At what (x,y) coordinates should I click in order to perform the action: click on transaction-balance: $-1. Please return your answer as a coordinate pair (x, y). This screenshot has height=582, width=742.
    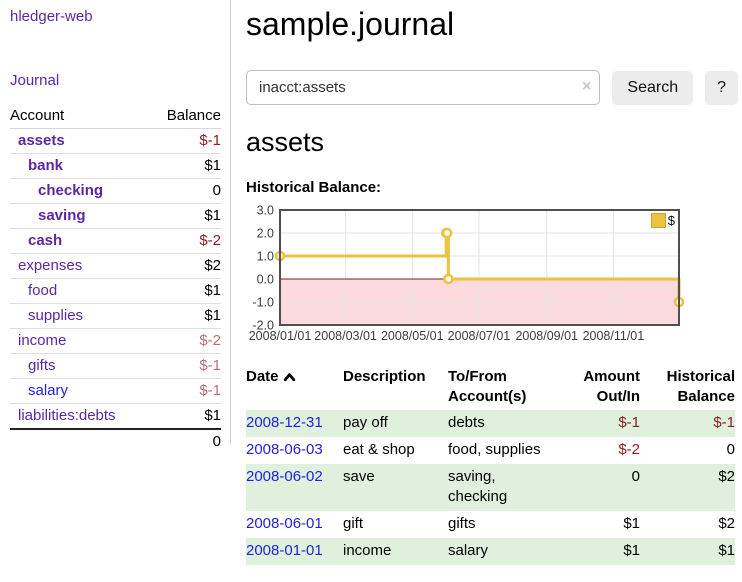
    Looking at the image, I should click on (687, 423).